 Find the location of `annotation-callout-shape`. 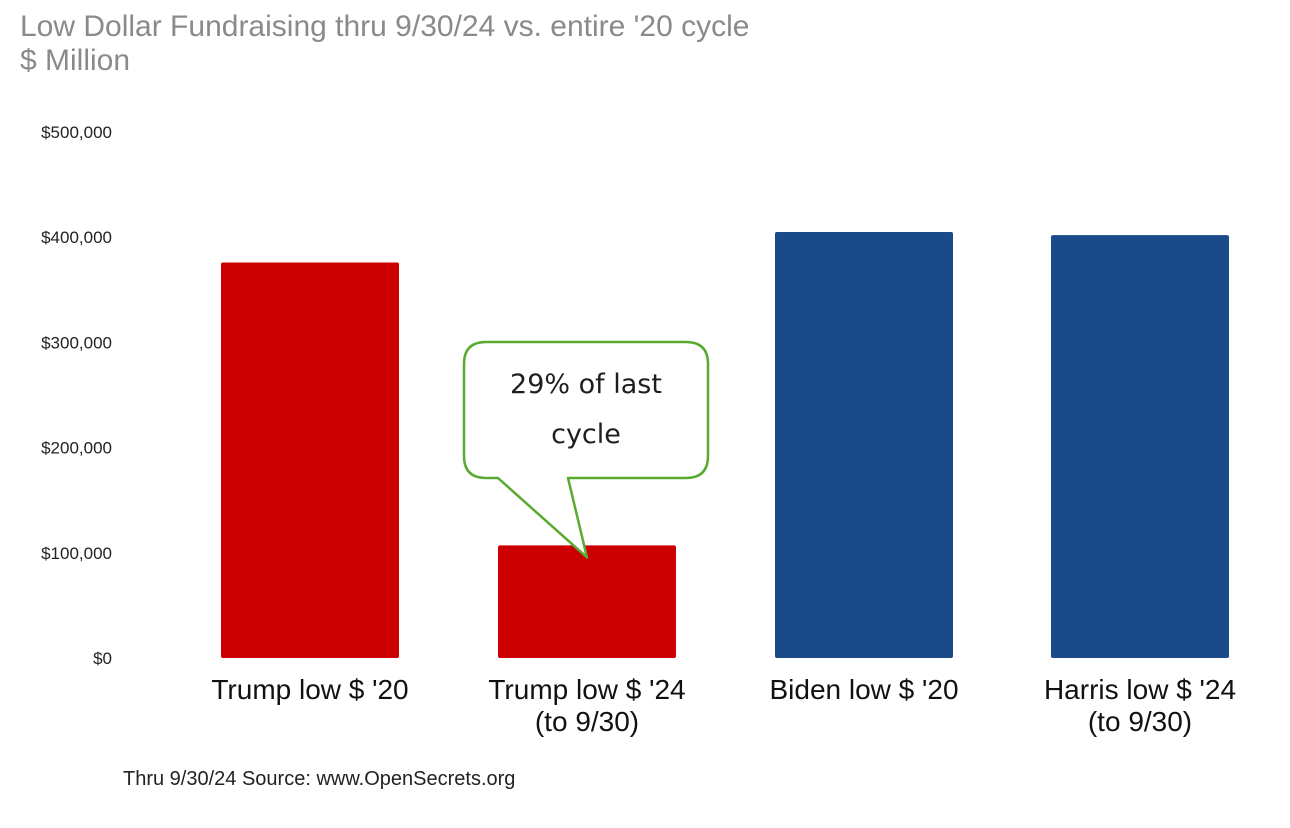

annotation-callout-shape is located at coordinates (586, 449).